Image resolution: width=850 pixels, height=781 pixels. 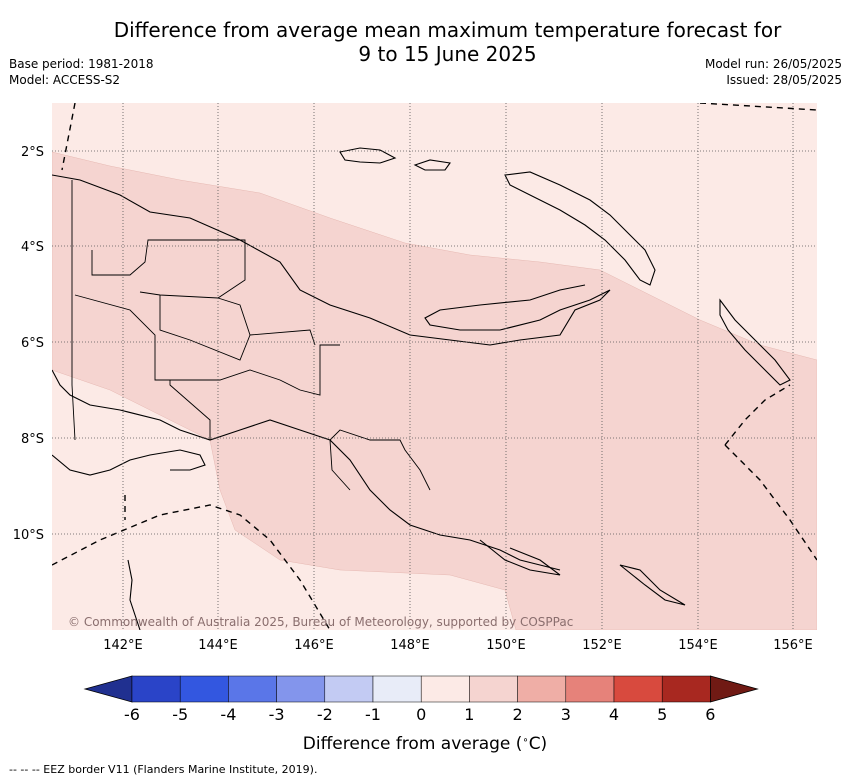 I want to click on colorbar-tick-label: -6, so click(x=132, y=714).